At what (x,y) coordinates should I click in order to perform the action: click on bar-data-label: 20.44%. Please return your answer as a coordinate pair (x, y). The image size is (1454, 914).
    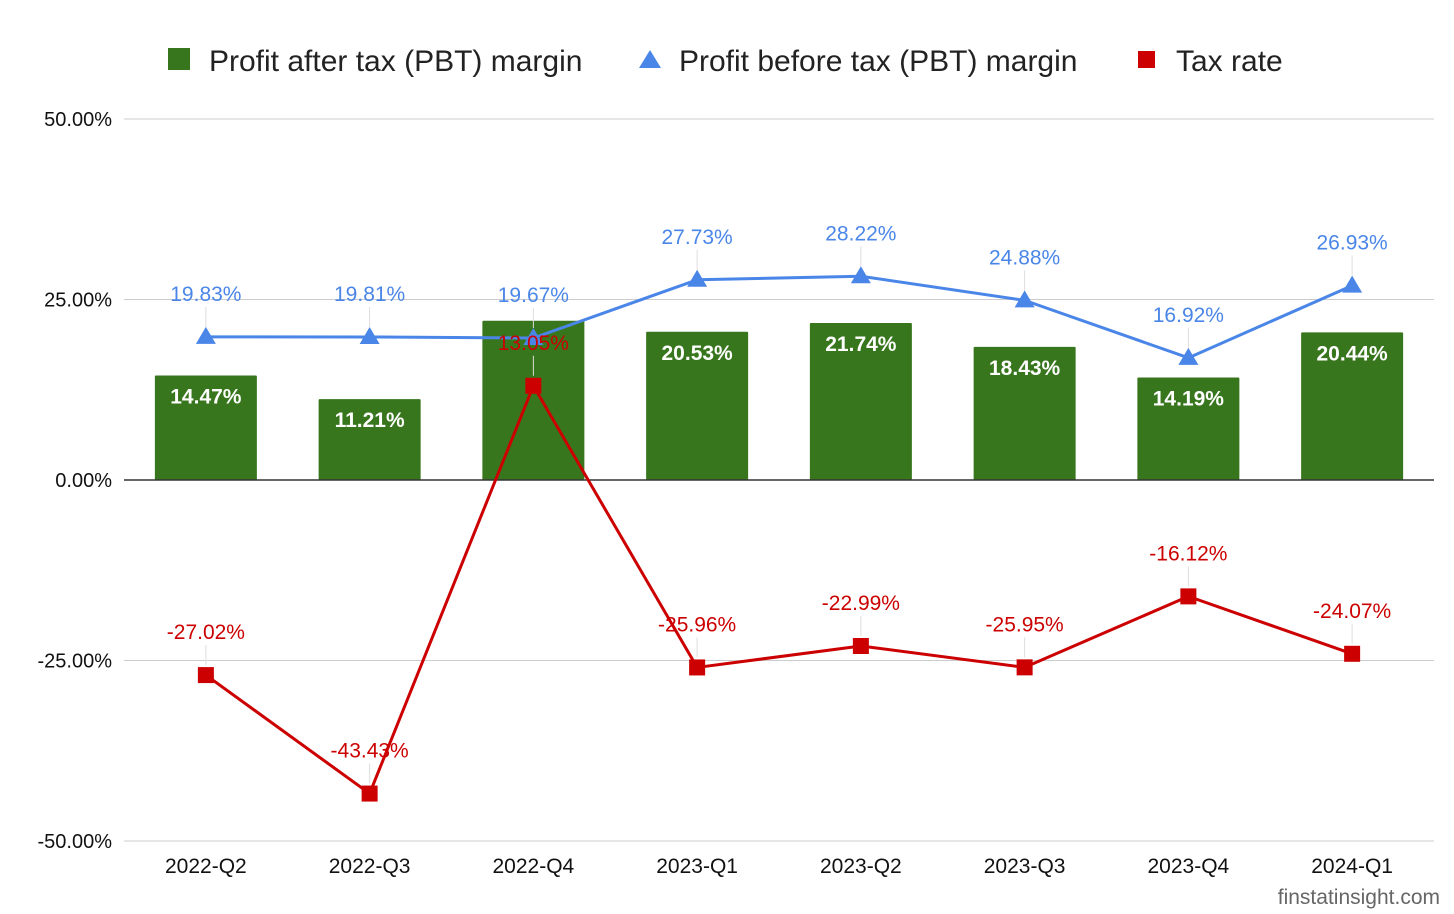
    Looking at the image, I should click on (1353, 353).